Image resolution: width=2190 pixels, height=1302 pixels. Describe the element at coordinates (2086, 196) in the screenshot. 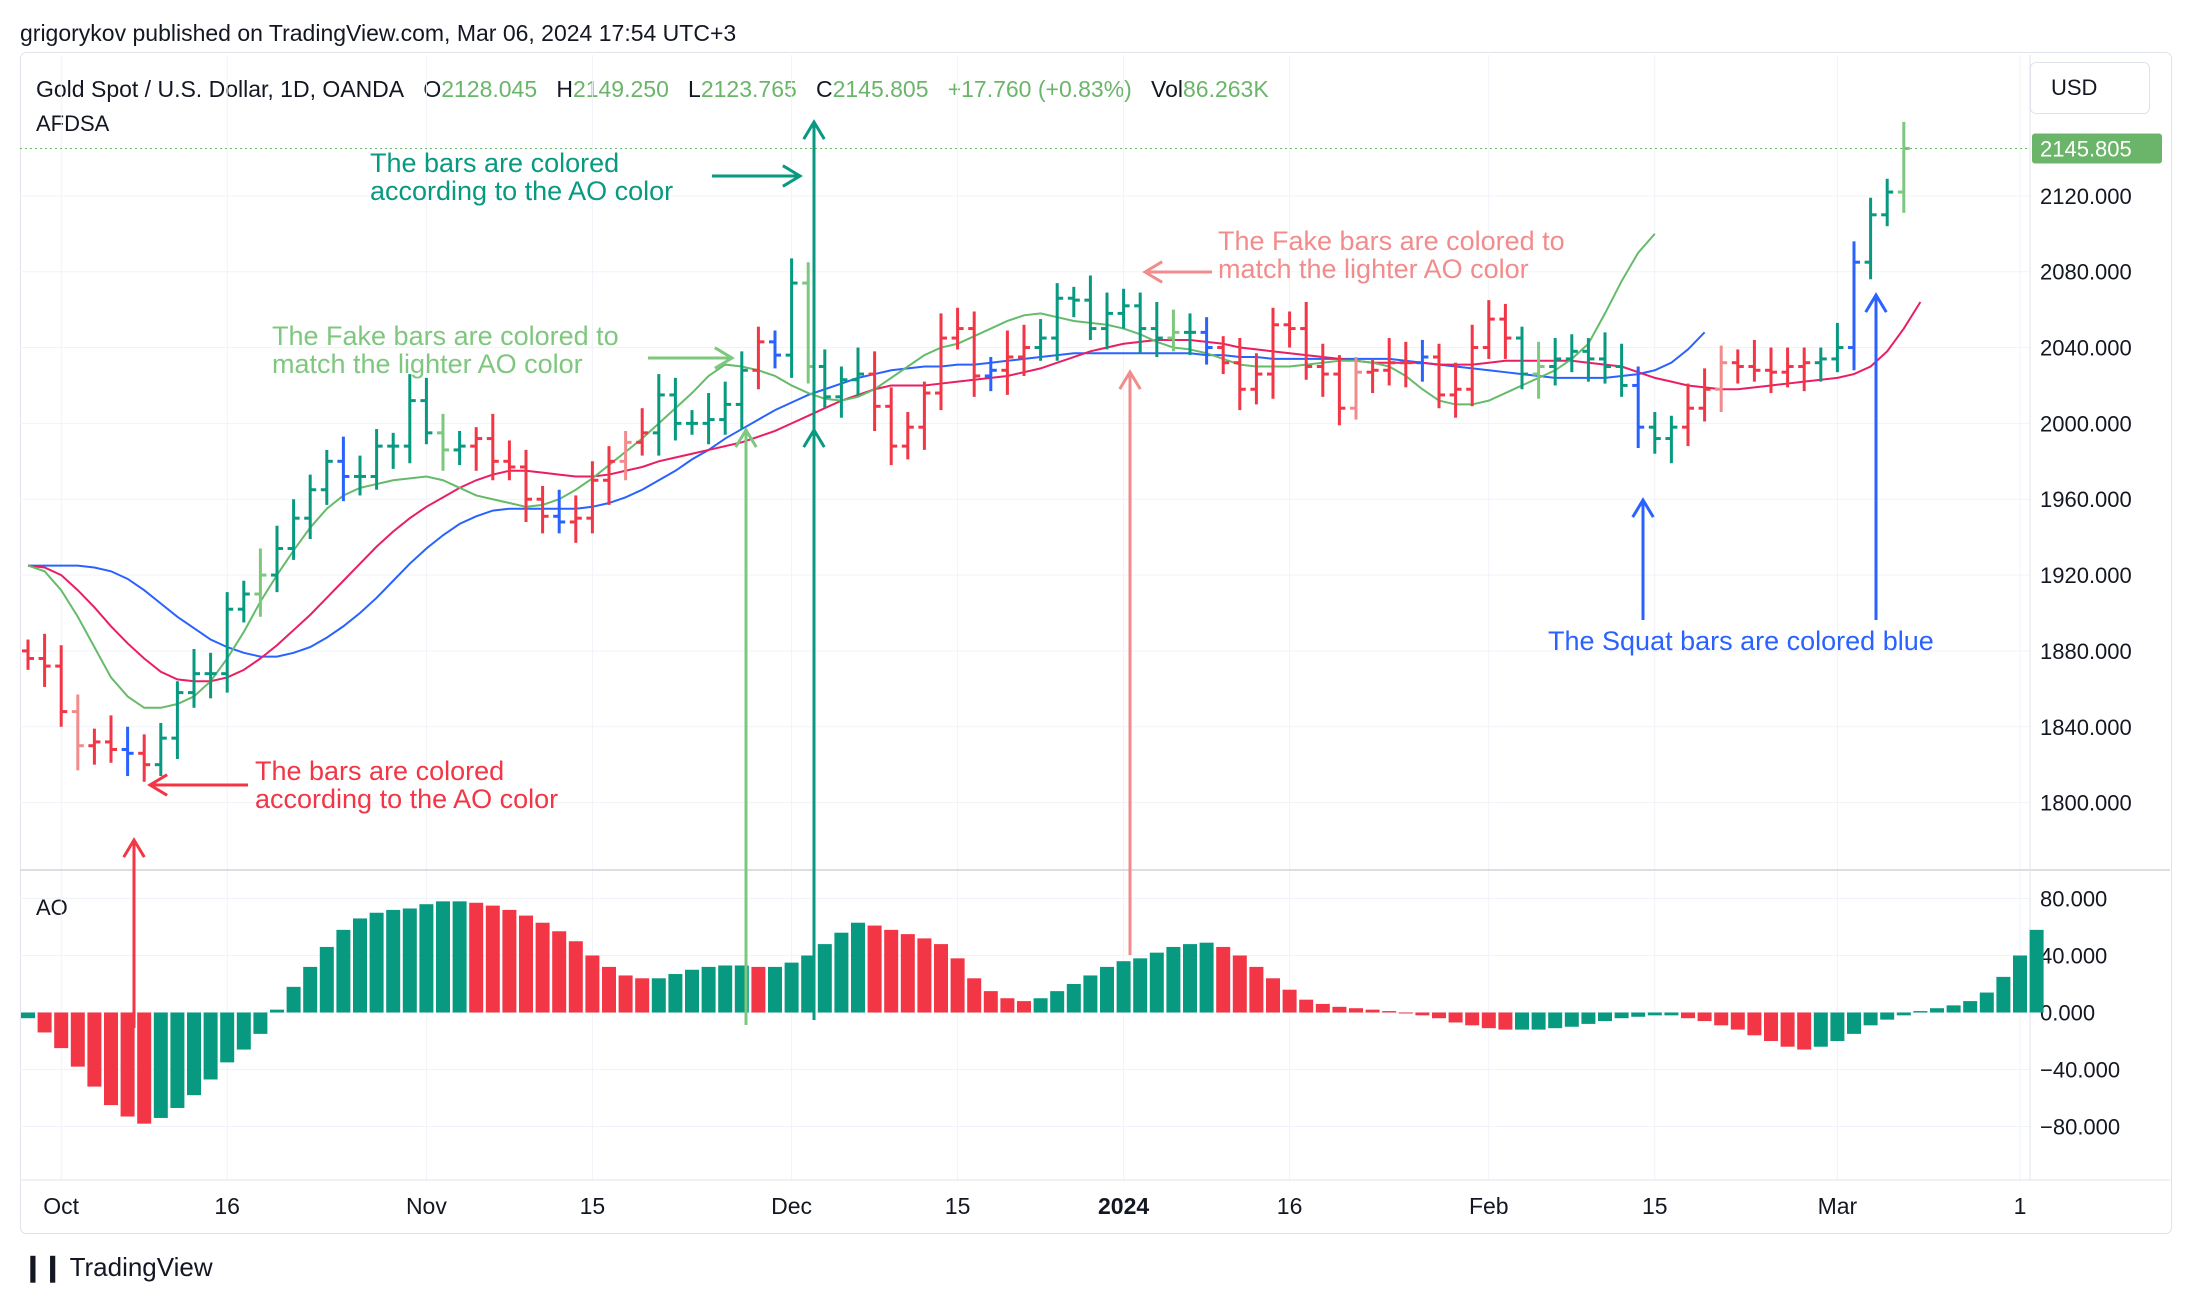

I see `price-tick-label: 2120.000` at that location.